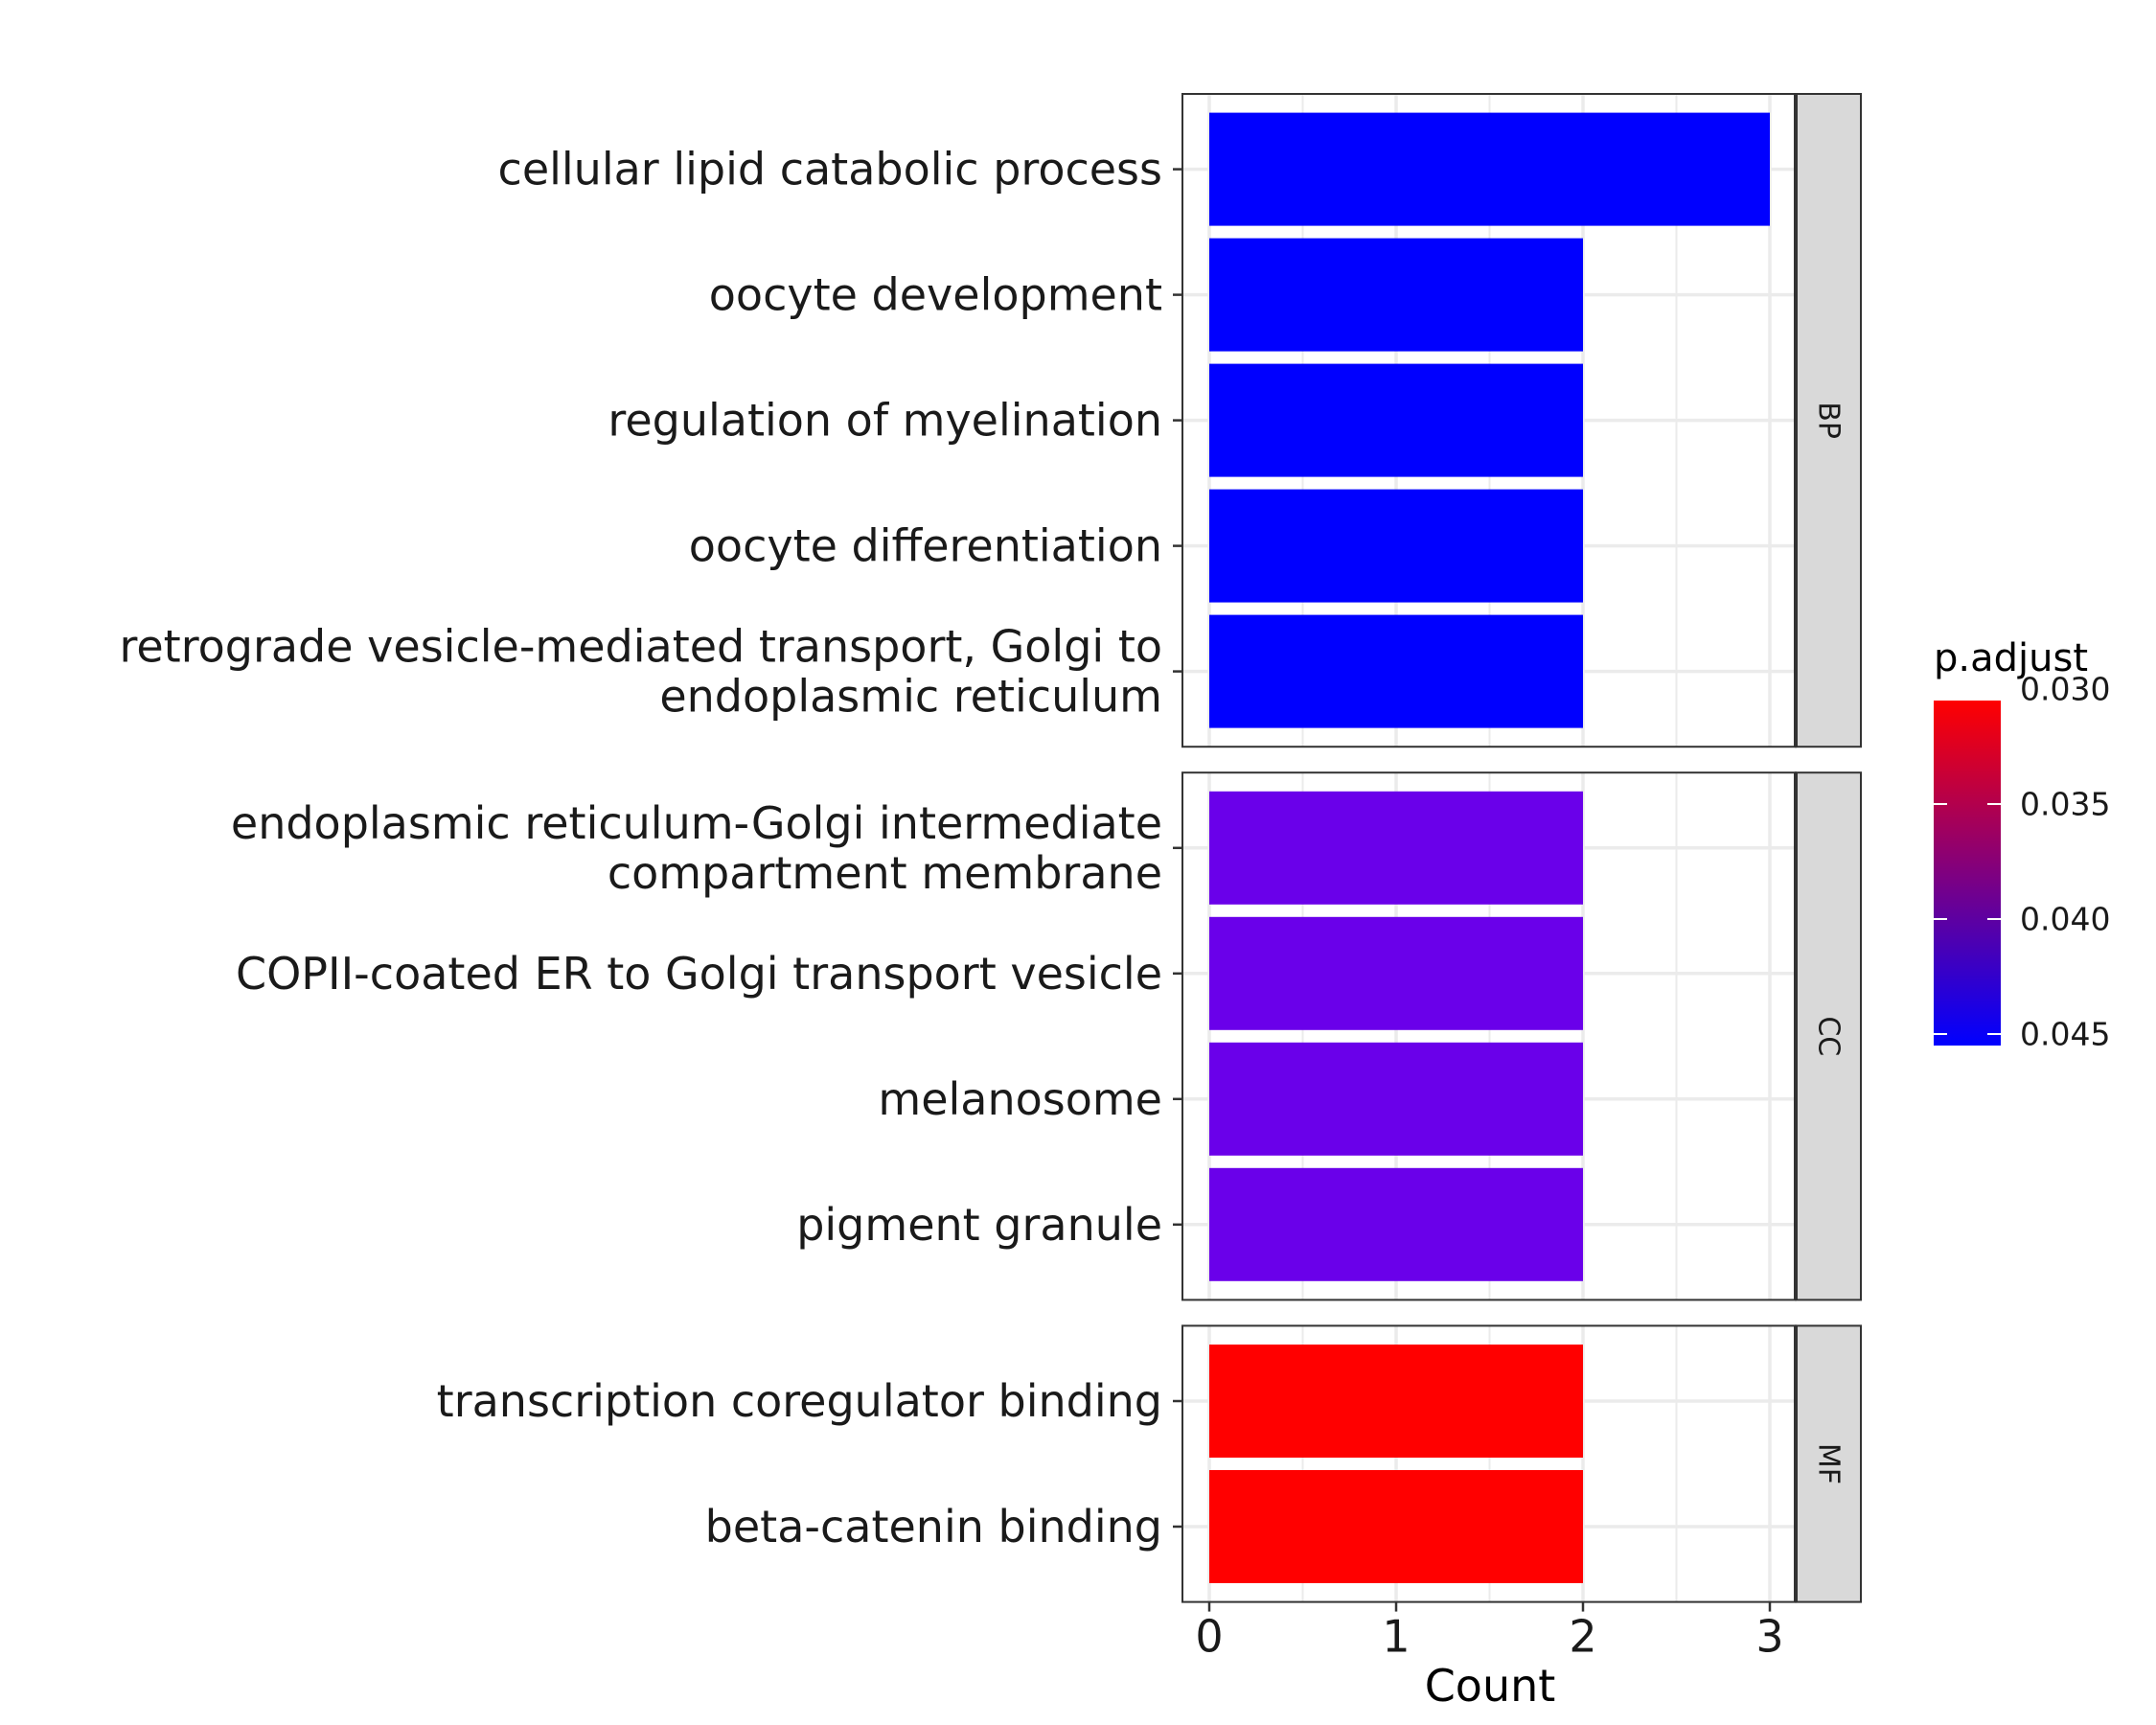 The image size is (2156, 1725). I want to click on category-label: endoplasmic reticulum, so click(910, 697).